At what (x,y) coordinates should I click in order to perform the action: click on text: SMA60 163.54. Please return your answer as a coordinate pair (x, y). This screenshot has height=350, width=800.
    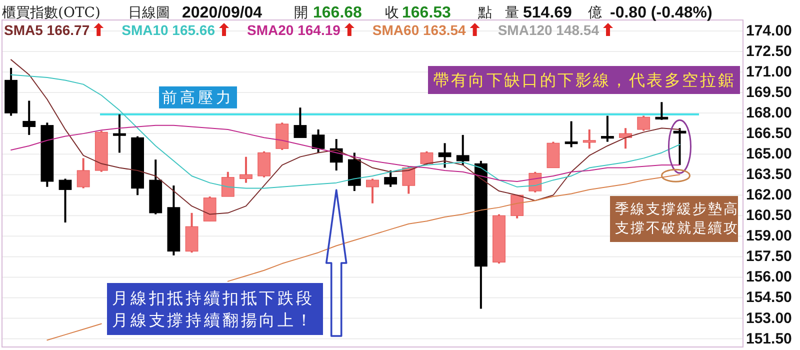
    Looking at the image, I should click on (419, 30).